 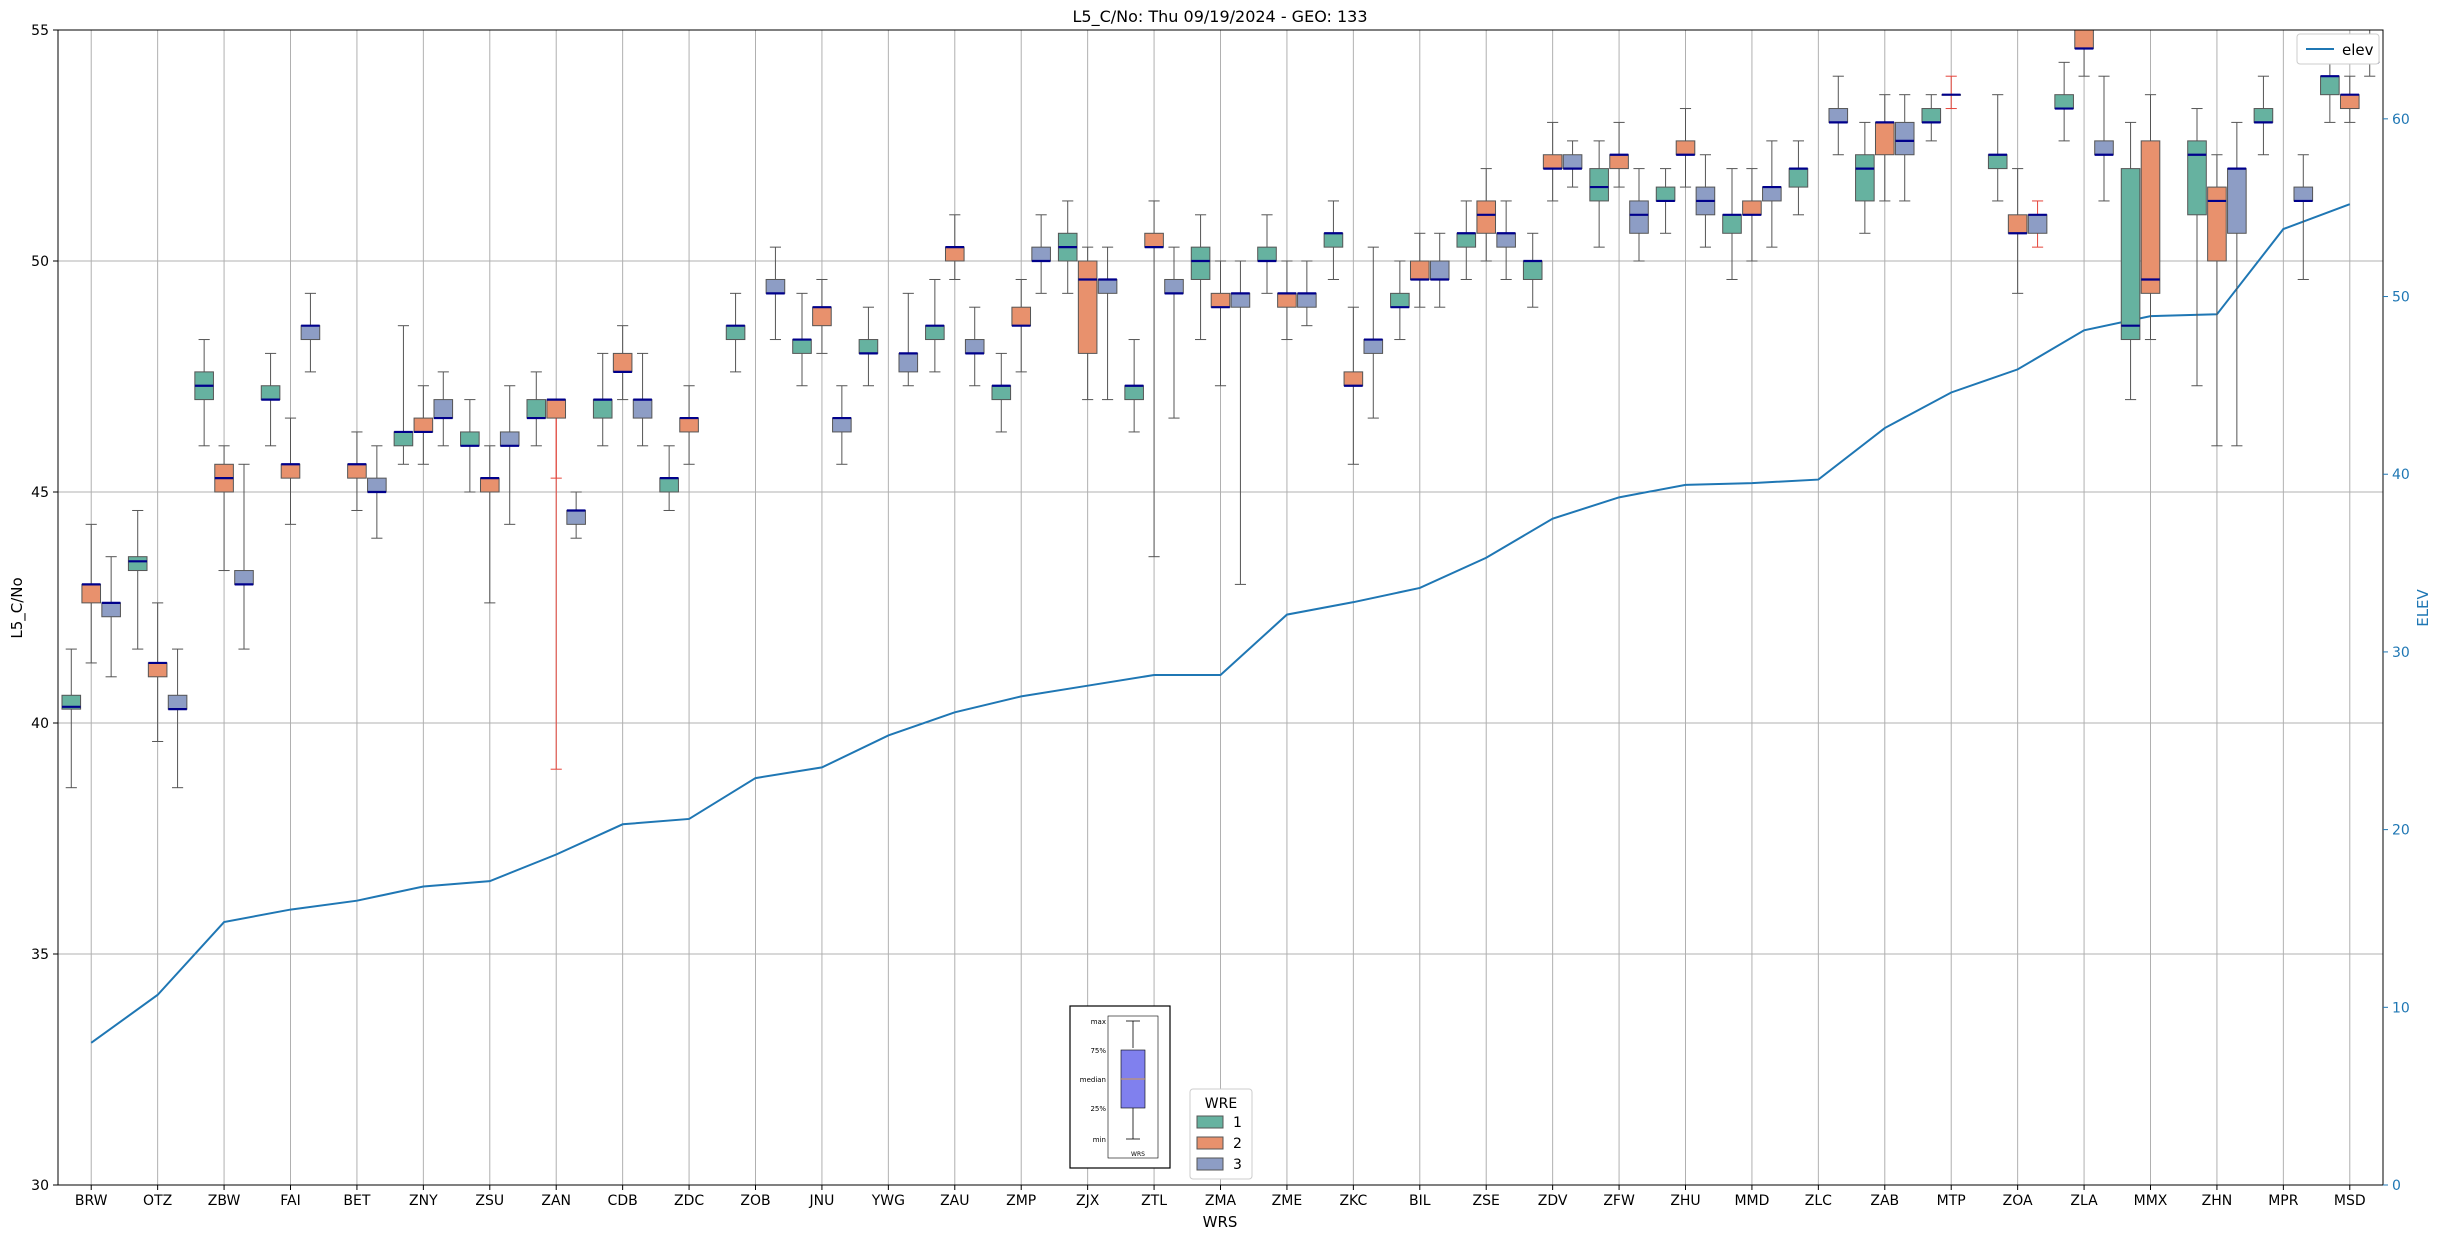 What do you see at coordinates (689, 1201) in the screenshot?
I see `x-tick-label: ZDC` at bounding box center [689, 1201].